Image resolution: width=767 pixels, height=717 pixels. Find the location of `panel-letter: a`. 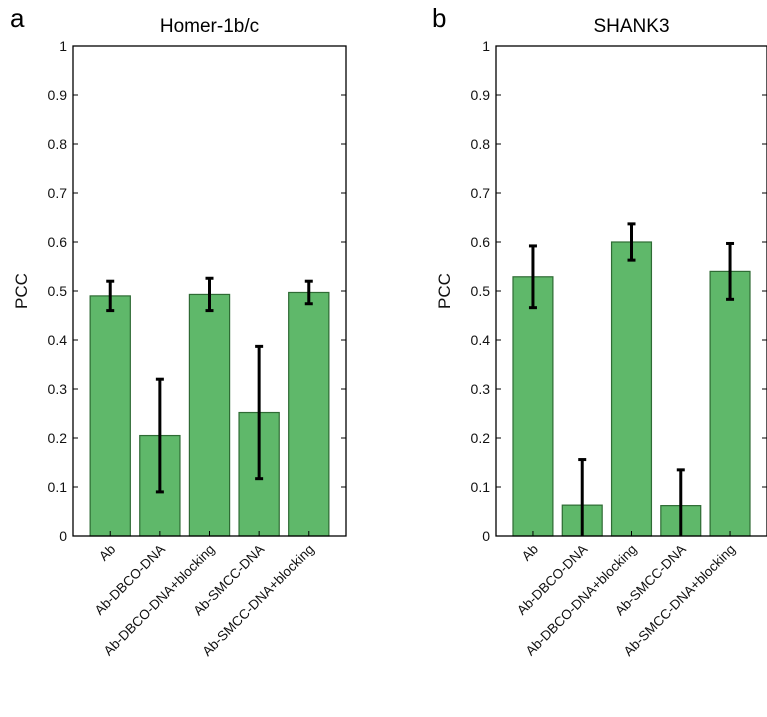

panel-letter: a is located at coordinates (17, 18).